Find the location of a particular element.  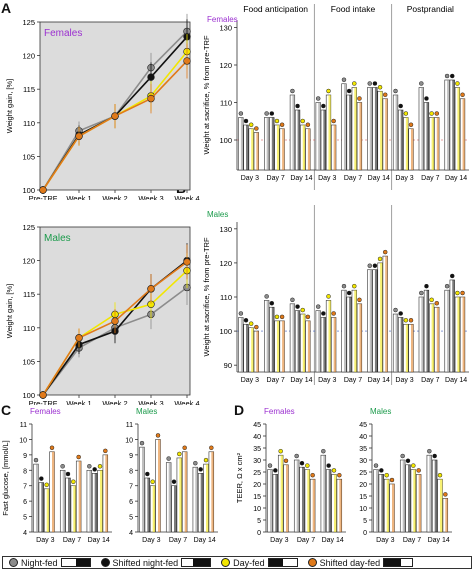

x-tick-label: Day 14 is located at coordinates (333, 540).